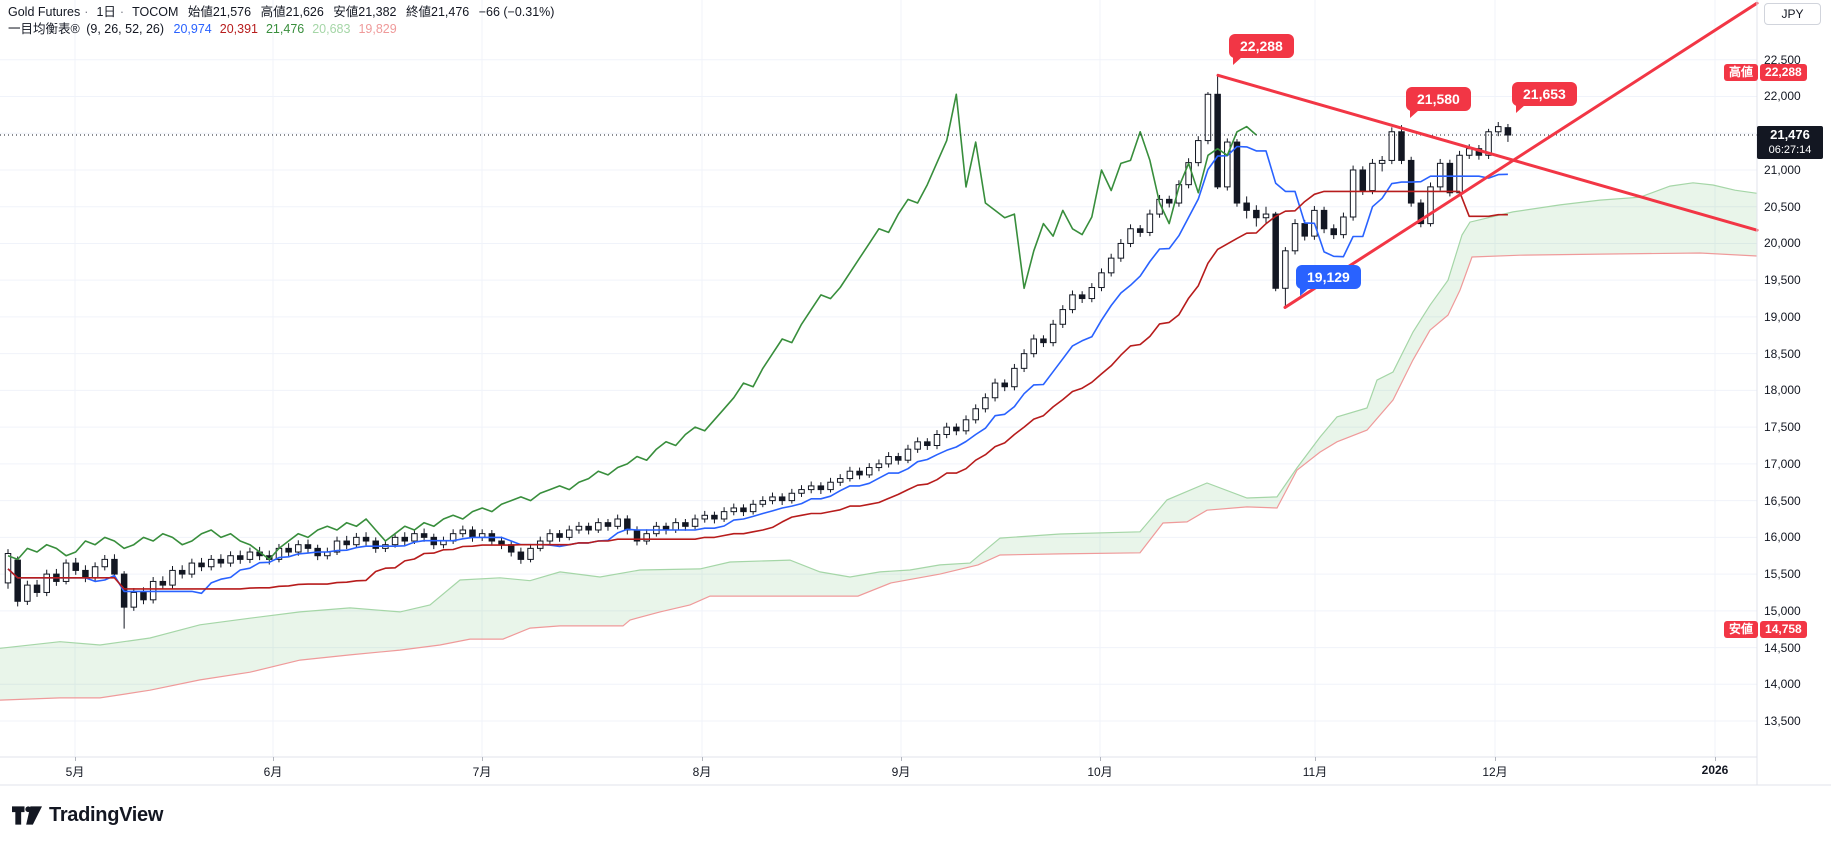 The width and height of the screenshot is (1831, 845). What do you see at coordinates (1783, 629) in the screenshot?
I see `low-badge-value: 14,758` at bounding box center [1783, 629].